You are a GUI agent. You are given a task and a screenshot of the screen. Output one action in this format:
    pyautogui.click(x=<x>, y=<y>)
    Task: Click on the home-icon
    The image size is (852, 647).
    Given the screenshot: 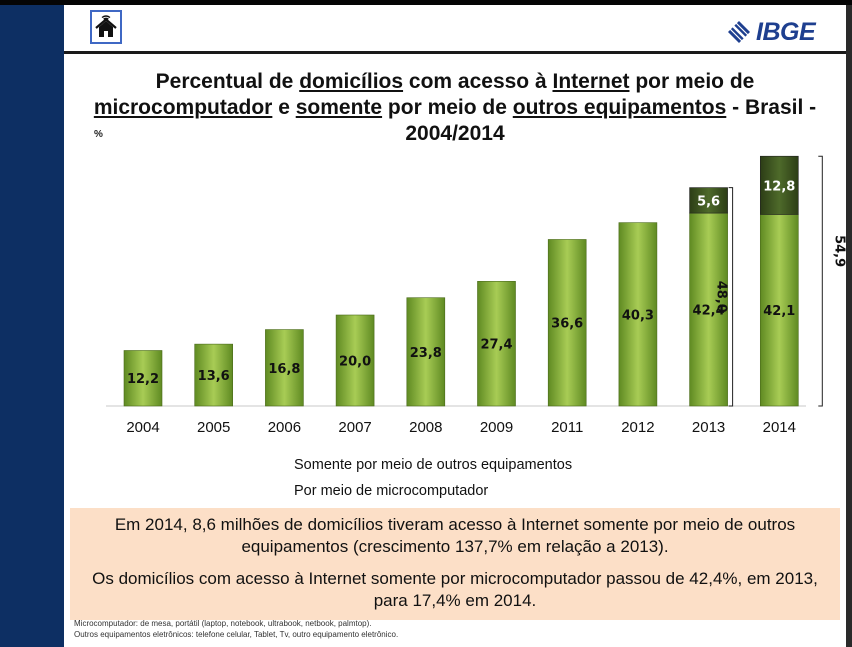 What is the action you would take?
    pyautogui.click(x=106, y=26)
    